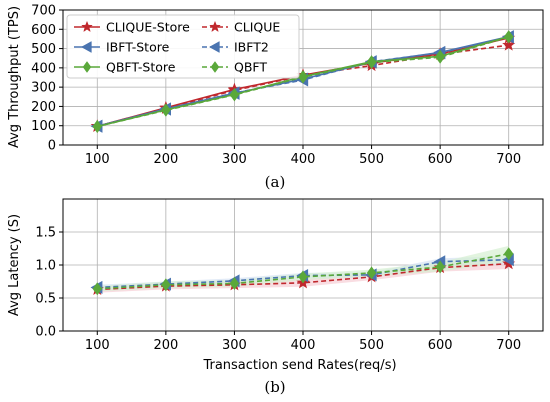 The width and height of the screenshot is (550, 402). I want to click on y-tick-label: 0, so click(52, 146).